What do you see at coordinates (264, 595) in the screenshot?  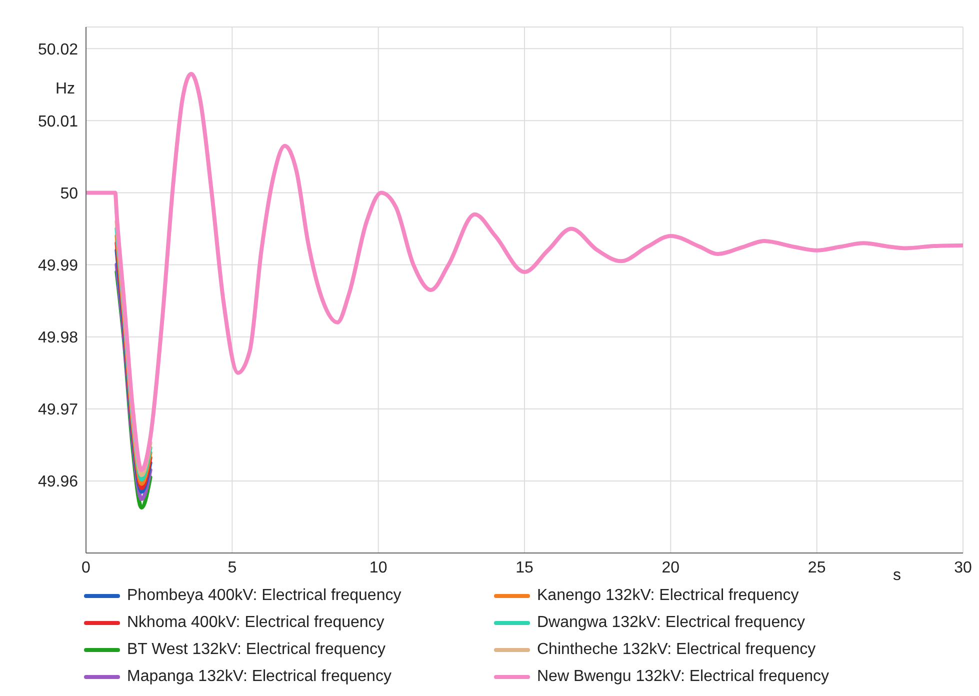 I see `legend-label: Phombeya 400kV: Electrical frequency` at bounding box center [264, 595].